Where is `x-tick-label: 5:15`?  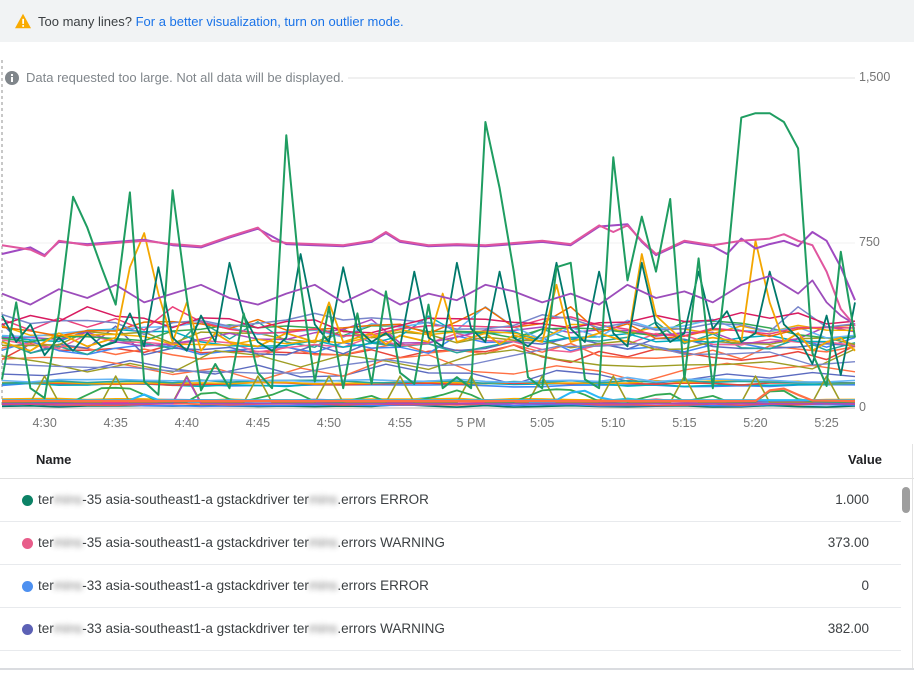
x-tick-label: 5:15 is located at coordinates (684, 423).